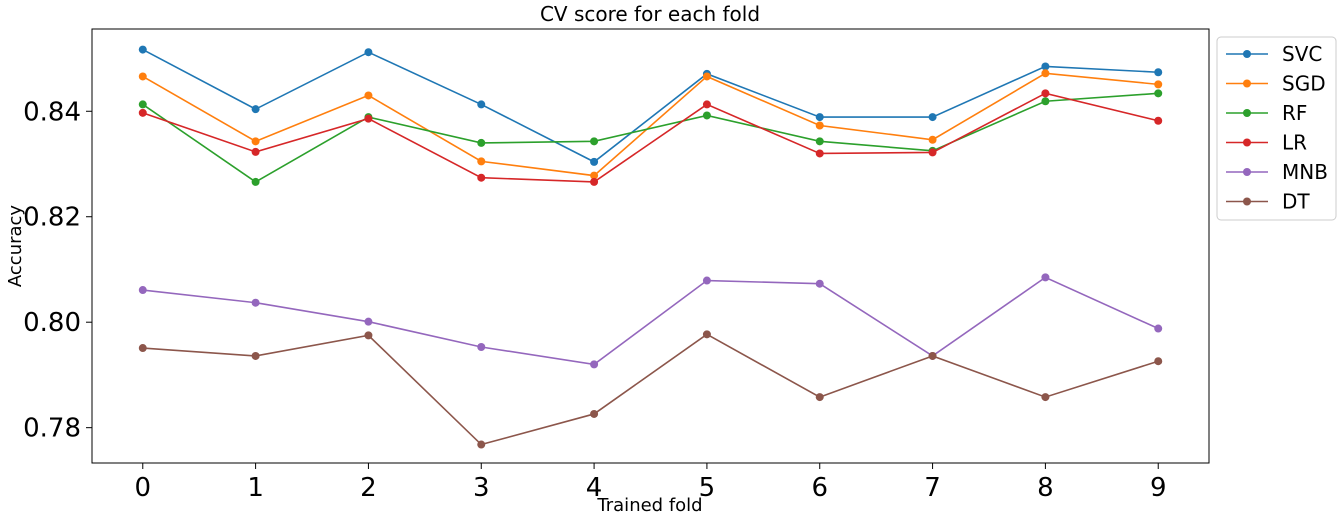  Describe the element at coordinates (1158, 488) in the screenshot. I see `x-tick-label: 9` at that location.